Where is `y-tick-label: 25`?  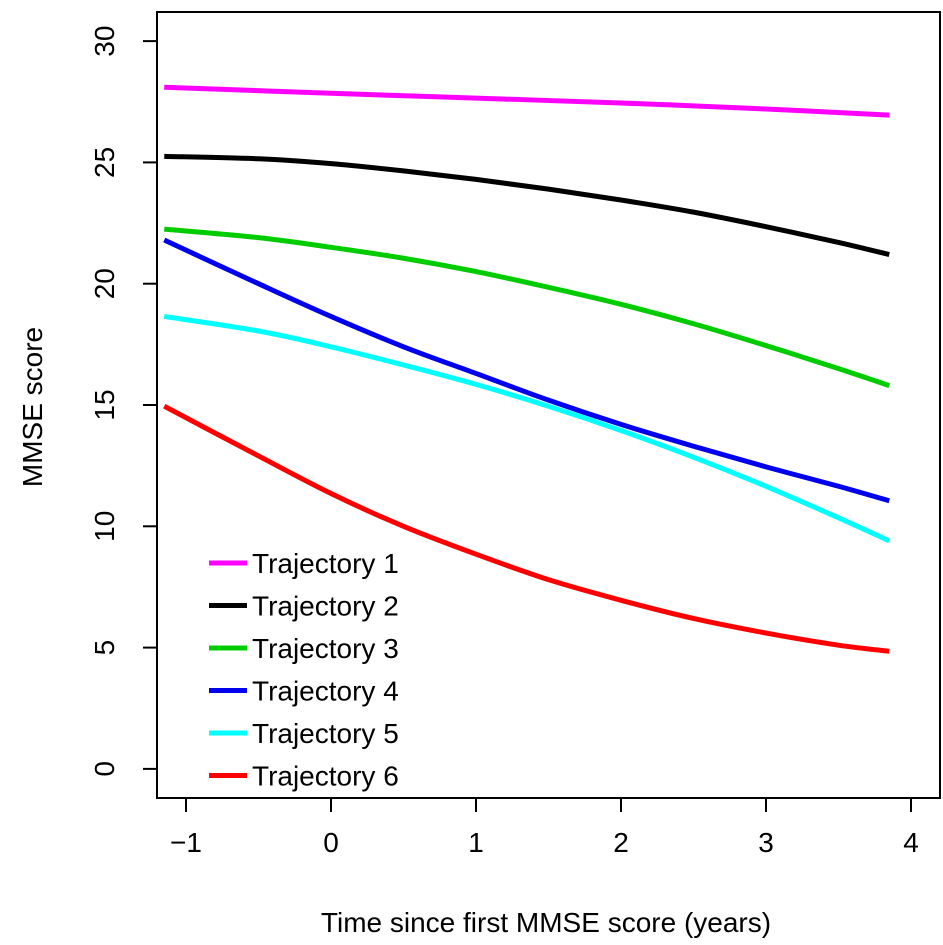 y-tick-label: 25 is located at coordinates (104, 162).